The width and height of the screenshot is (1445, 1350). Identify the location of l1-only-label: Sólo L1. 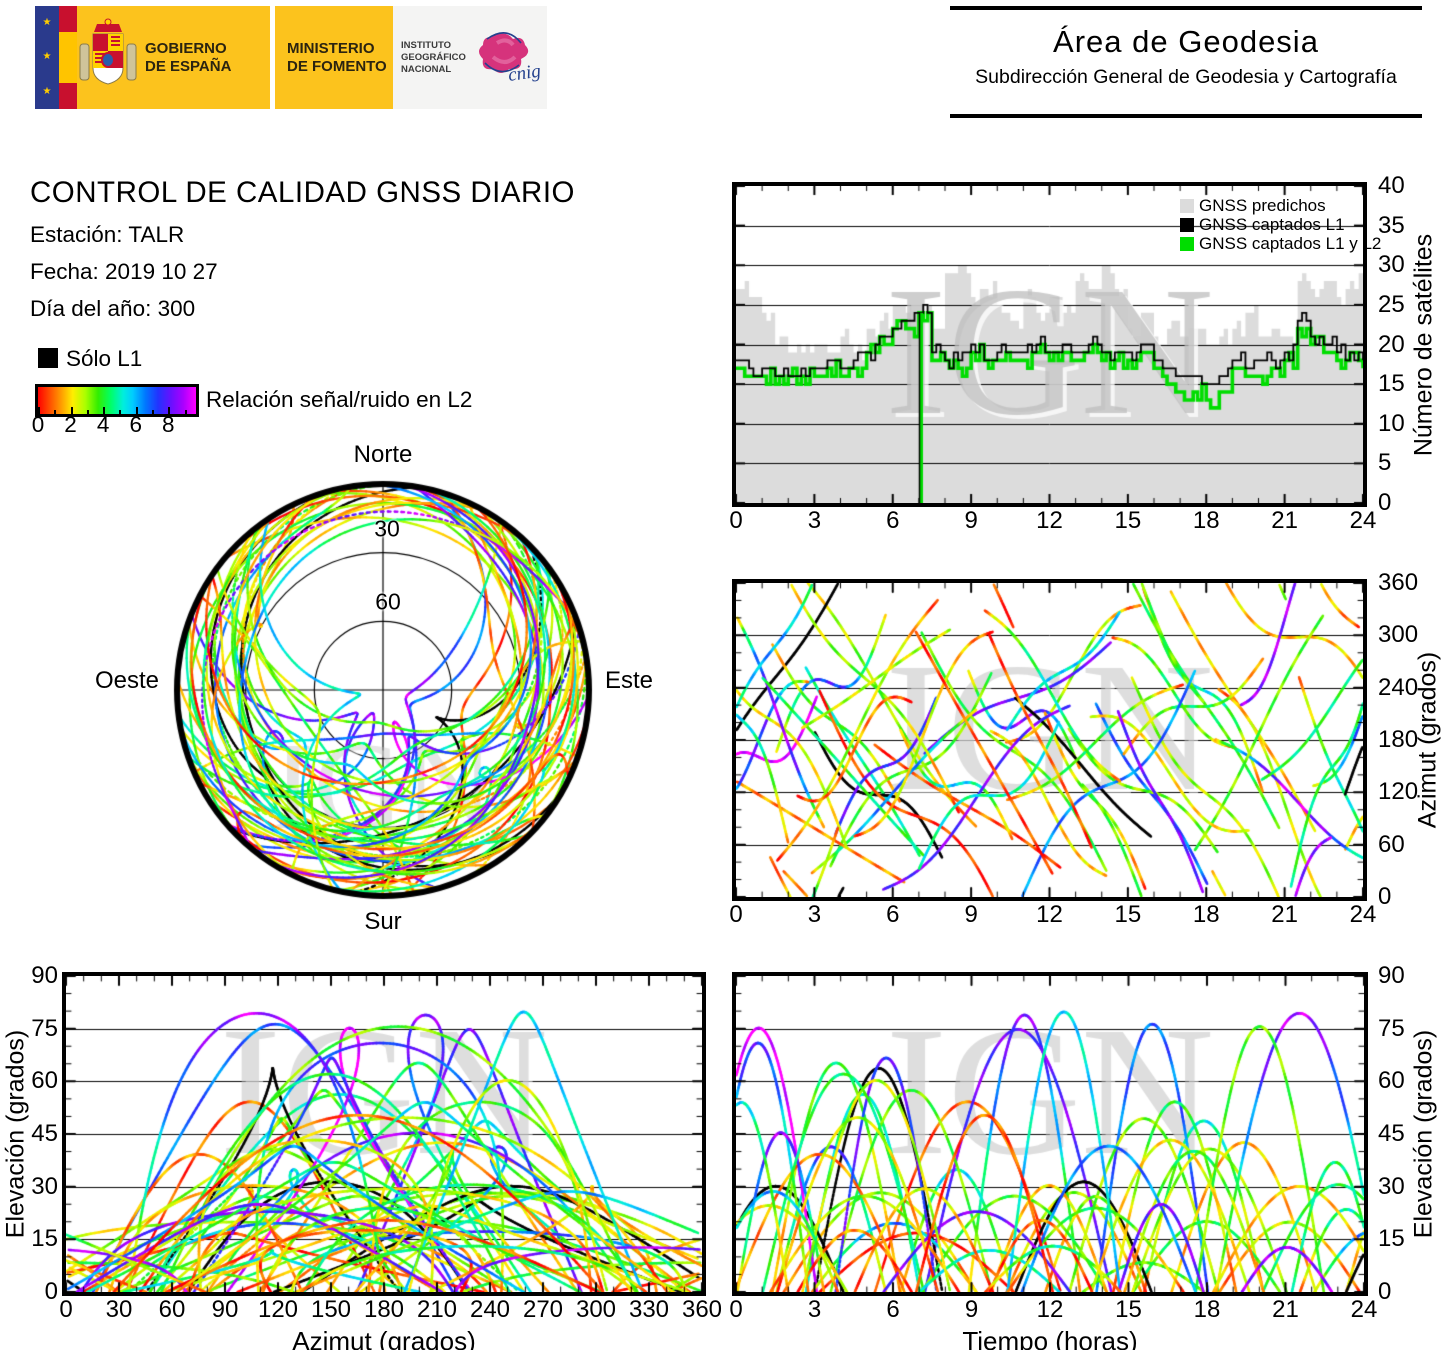
(104, 358).